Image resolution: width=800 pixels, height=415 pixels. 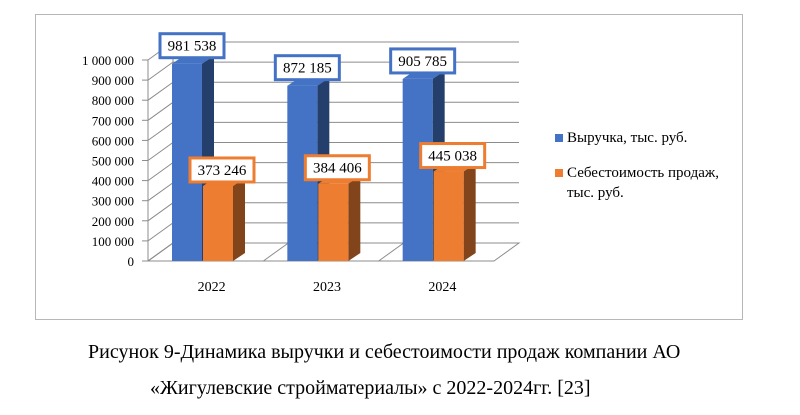 I want to click on data-label: 872 185, so click(x=307, y=69).